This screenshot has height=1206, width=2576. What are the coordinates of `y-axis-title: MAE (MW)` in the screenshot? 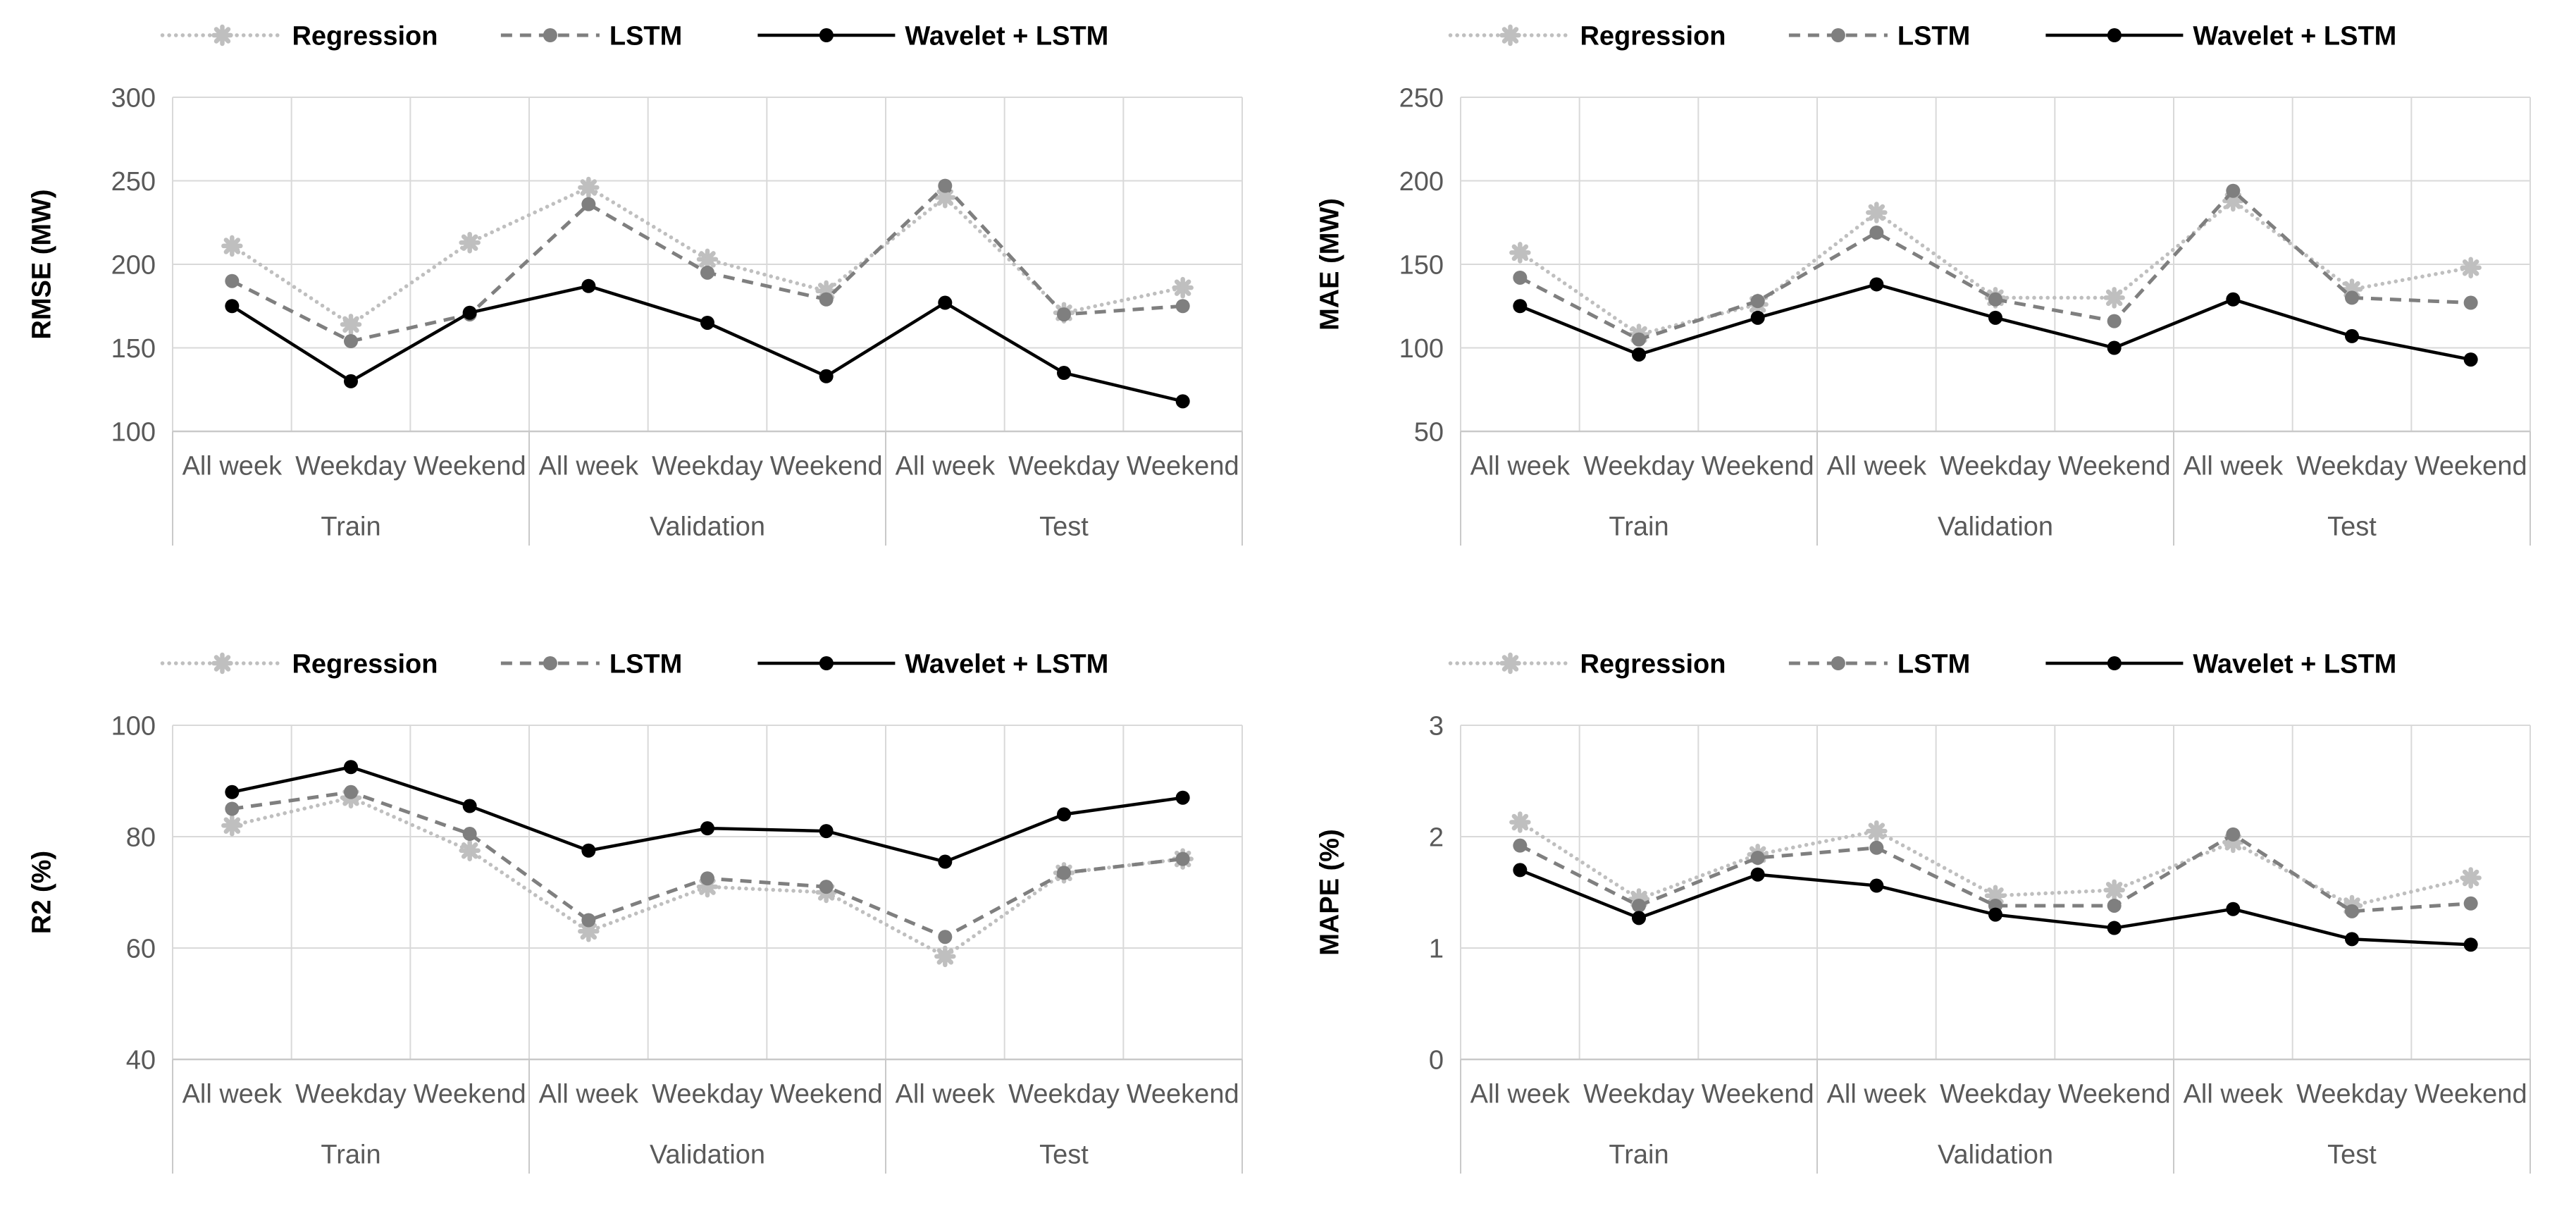 It's located at (1329, 264).